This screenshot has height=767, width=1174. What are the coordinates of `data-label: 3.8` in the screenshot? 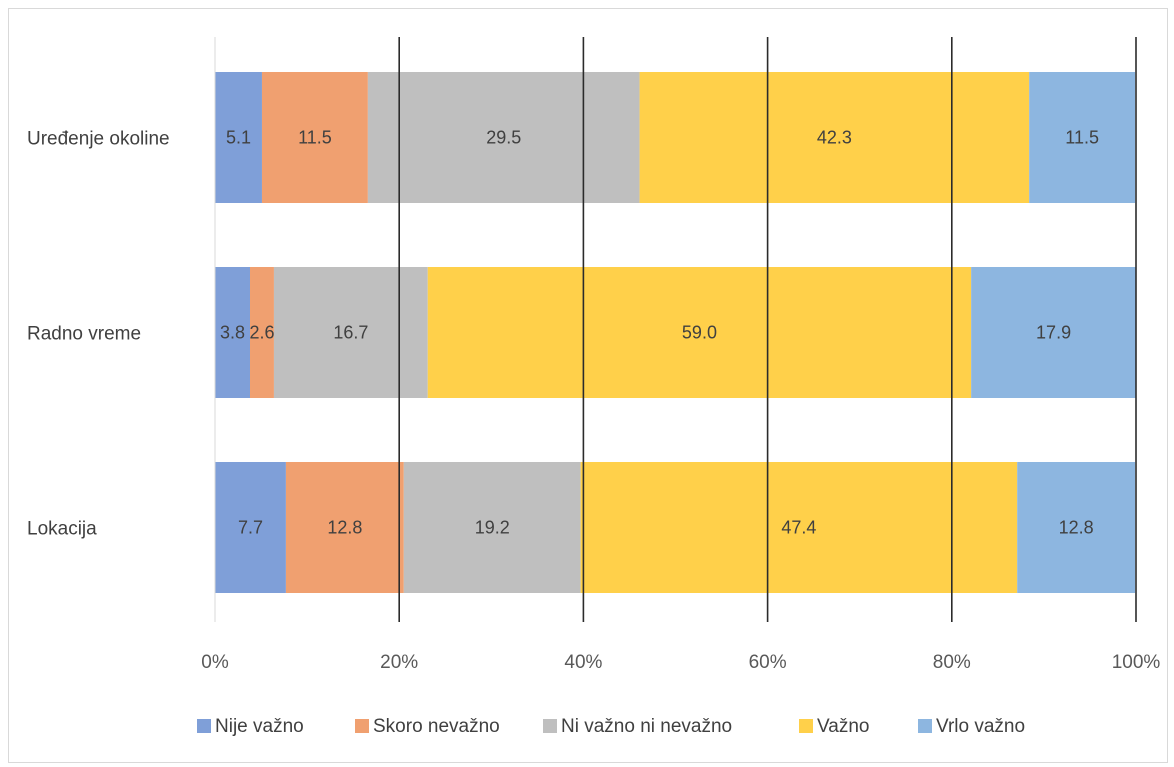 It's located at (232, 333).